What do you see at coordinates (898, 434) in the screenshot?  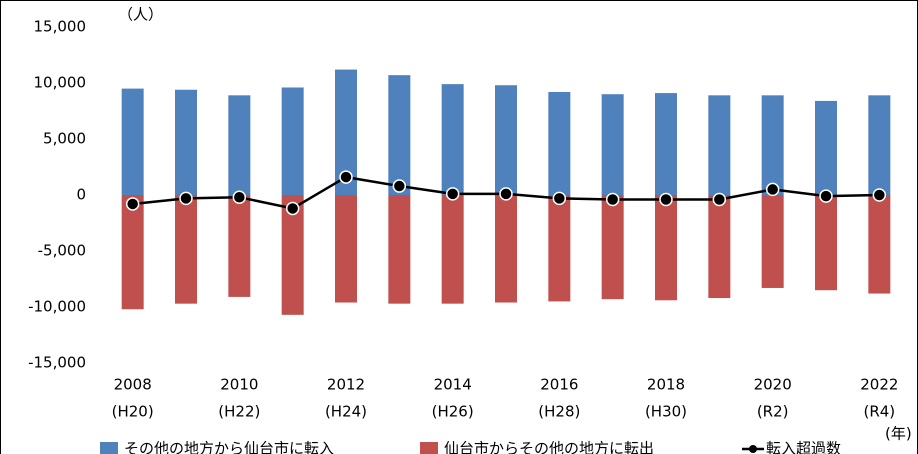 I see `x-unit-label: (年)` at bounding box center [898, 434].